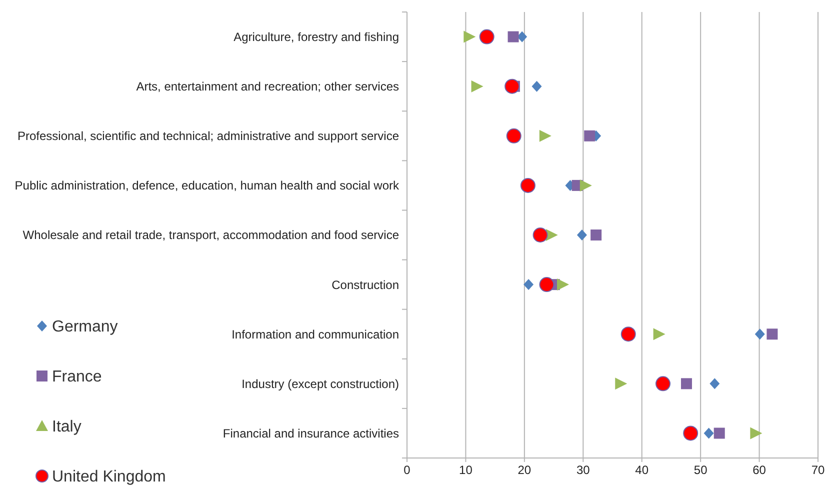 This screenshot has width=832, height=497. What do you see at coordinates (818, 470) in the screenshot?
I see `x-tick-label: 70` at bounding box center [818, 470].